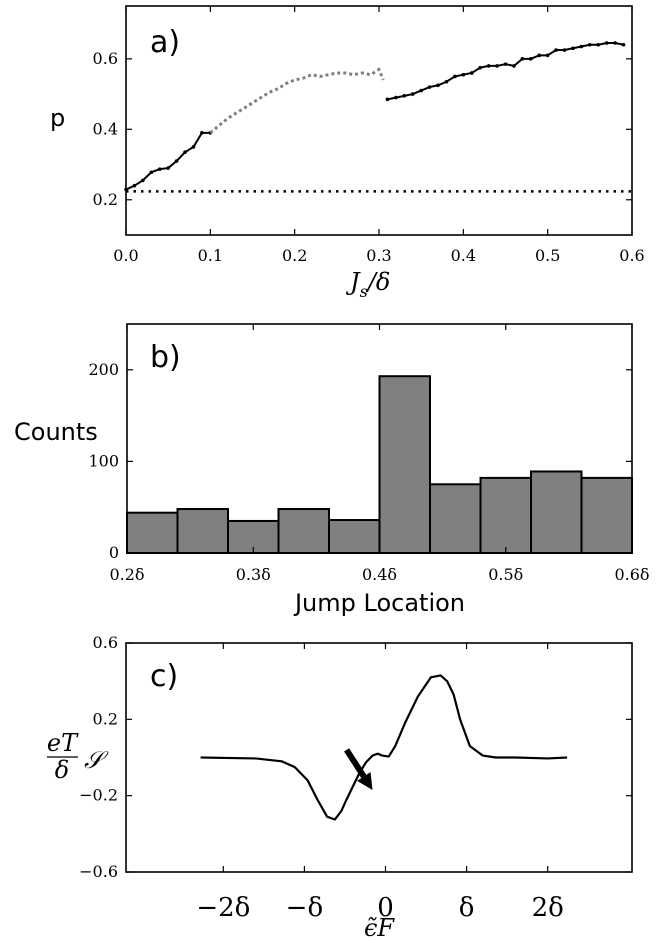 This screenshot has width=669, height=943. Describe the element at coordinates (223, 908) in the screenshot. I see `x-tick-label: −2δ` at that location.